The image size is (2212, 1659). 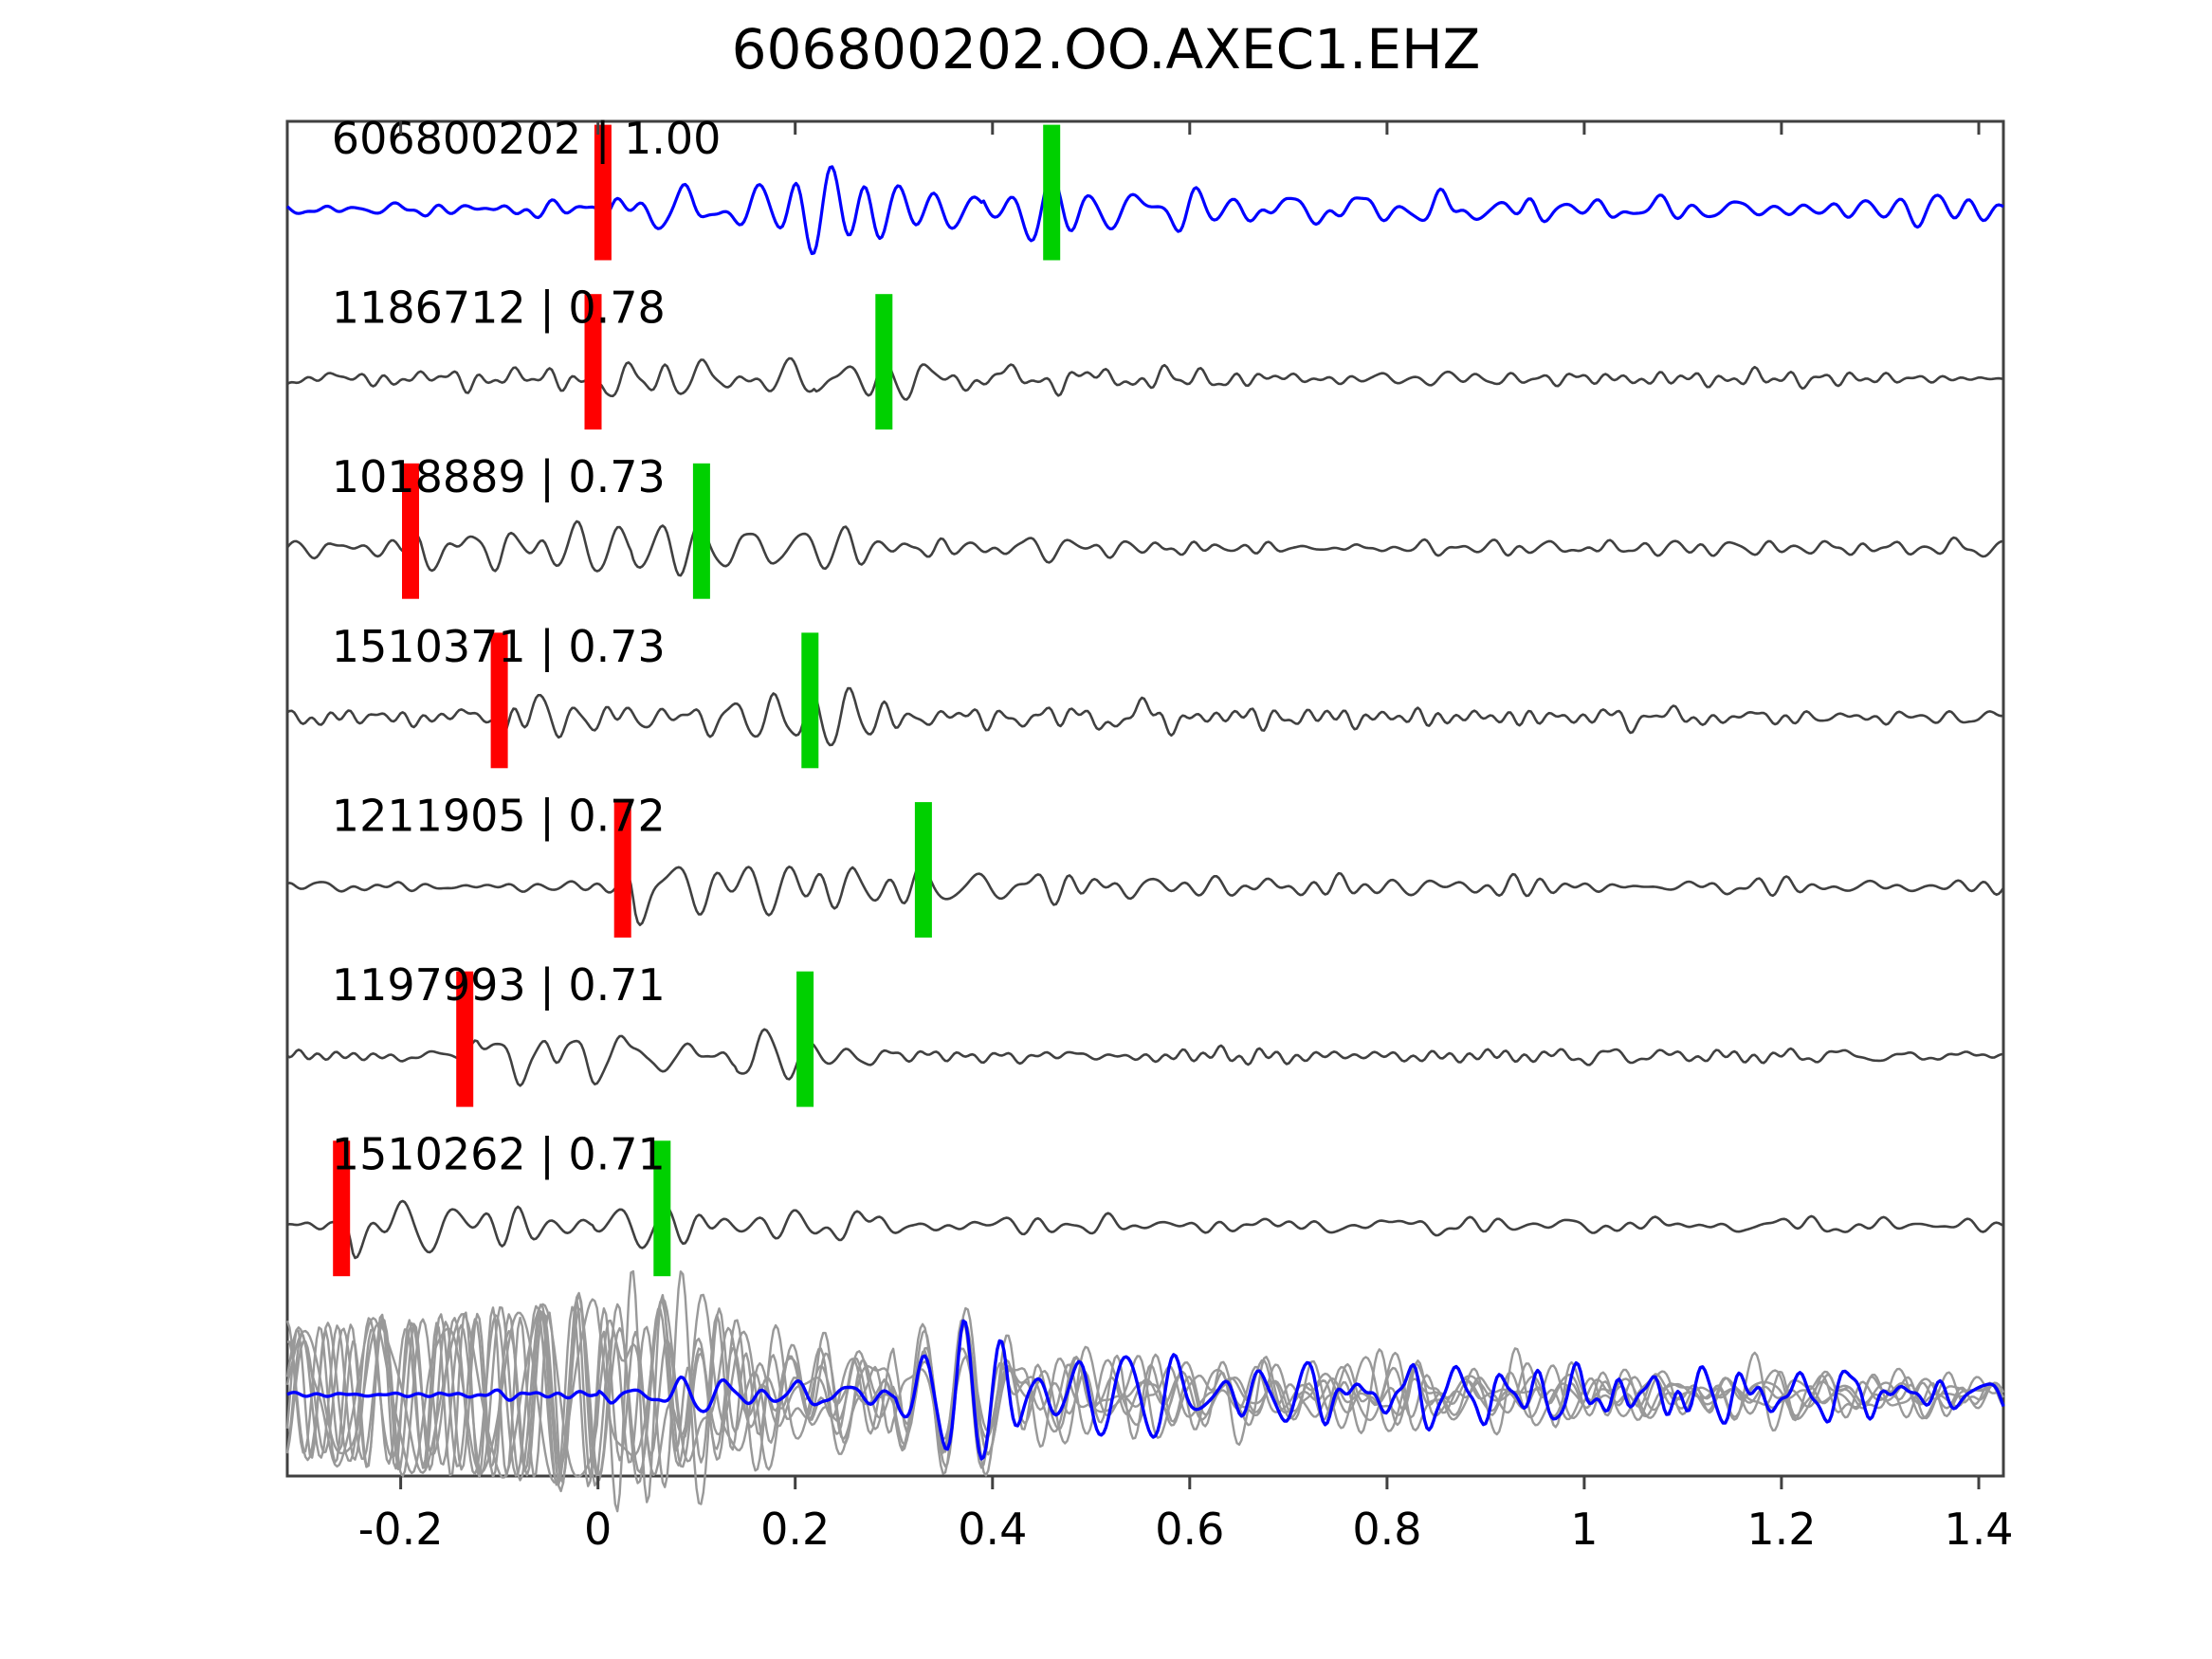 What do you see at coordinates (1978, 1529) in the screenshot?
I see `x-axis-tick-label: 1.4` at bounding box center [1978, 1529].